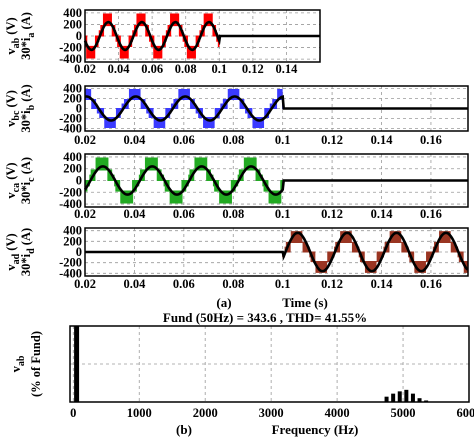  I want to click on y-axis-label-current: 30*ib (A), so click(28, 108).